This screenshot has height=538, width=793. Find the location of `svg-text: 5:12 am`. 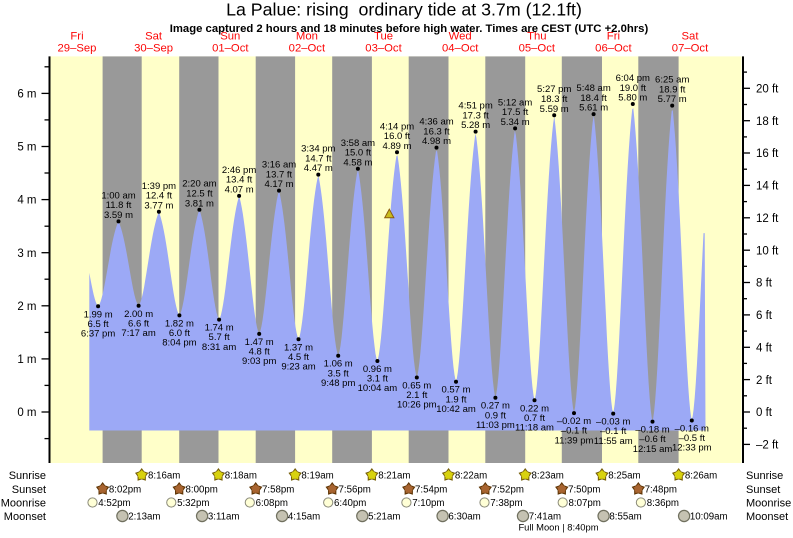

svg-text: 5:12 am is located at coordinates (515, 102).